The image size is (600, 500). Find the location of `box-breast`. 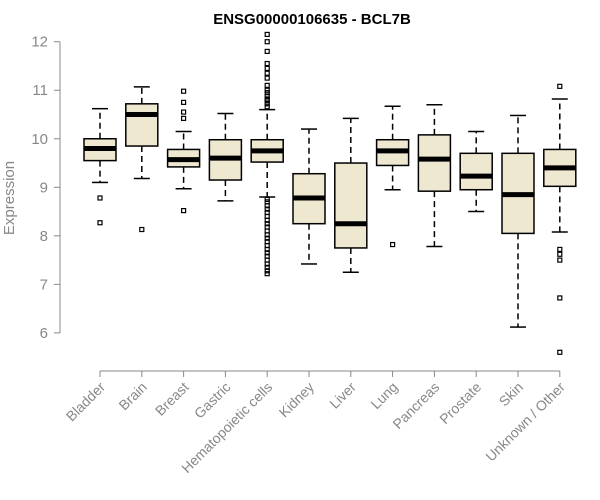

box-breast is located at coordinates (183, 151).